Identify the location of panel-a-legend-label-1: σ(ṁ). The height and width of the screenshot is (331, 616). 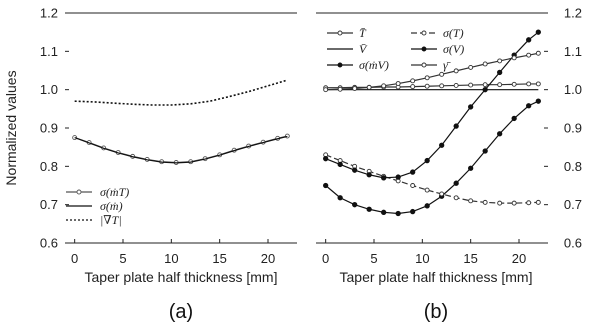
(111, 206).